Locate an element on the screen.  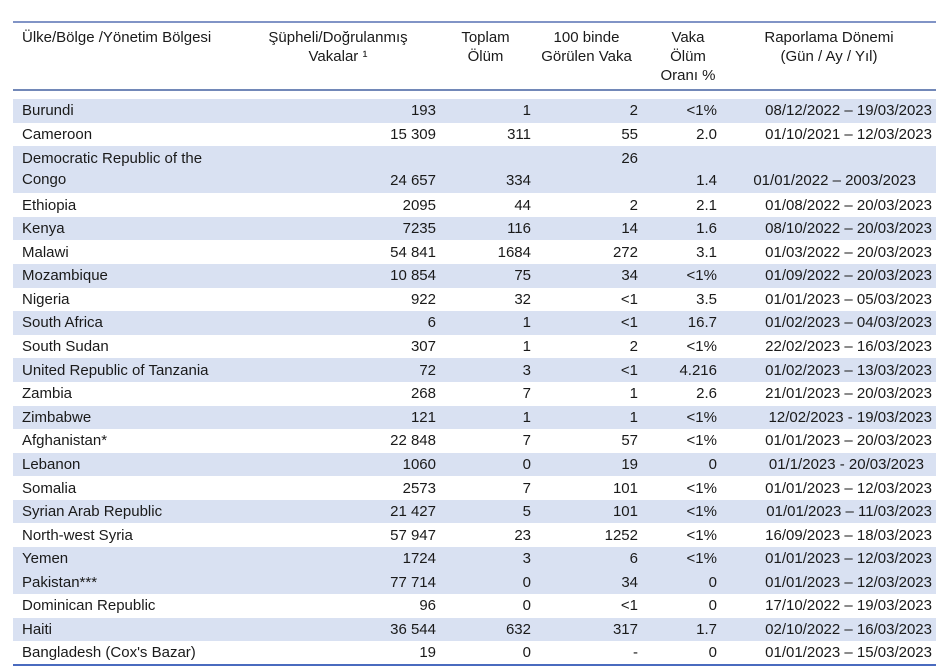
cell-cases-per-100k: 26 is located at coordinates (586, 170).